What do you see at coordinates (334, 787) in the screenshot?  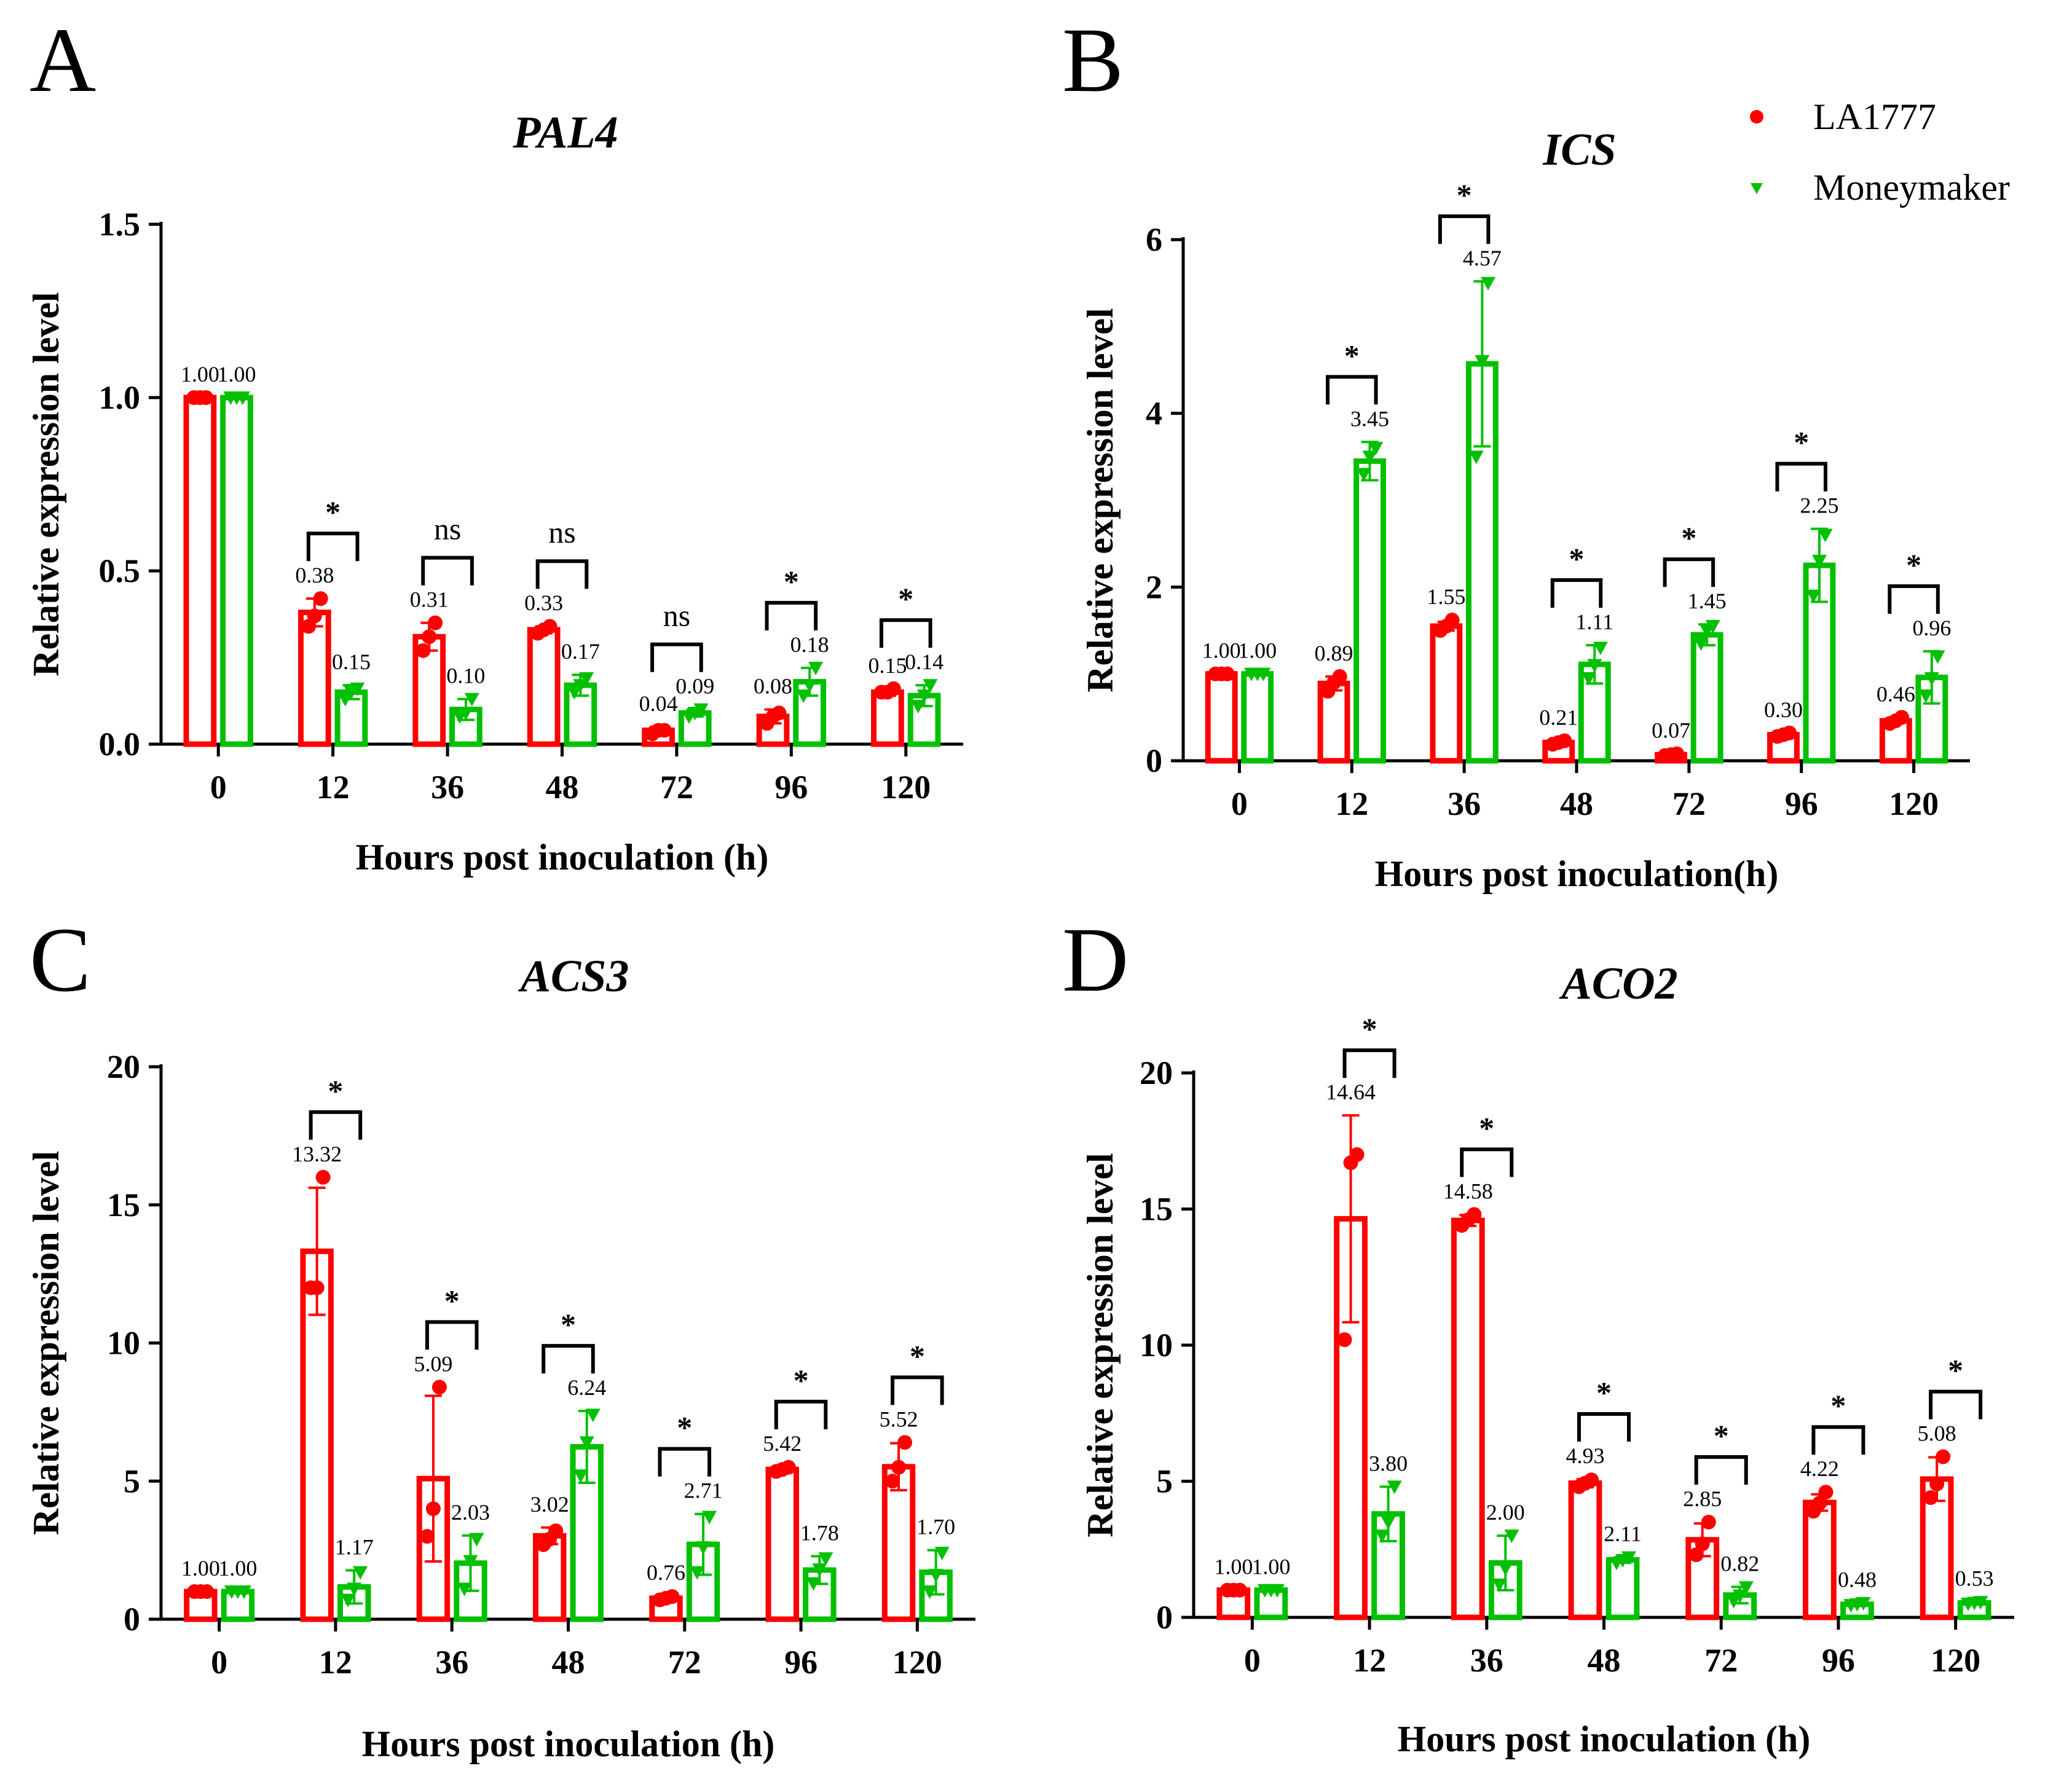 I see `panel-a-x-tick-label: 12` at bounding box center [334, 787].